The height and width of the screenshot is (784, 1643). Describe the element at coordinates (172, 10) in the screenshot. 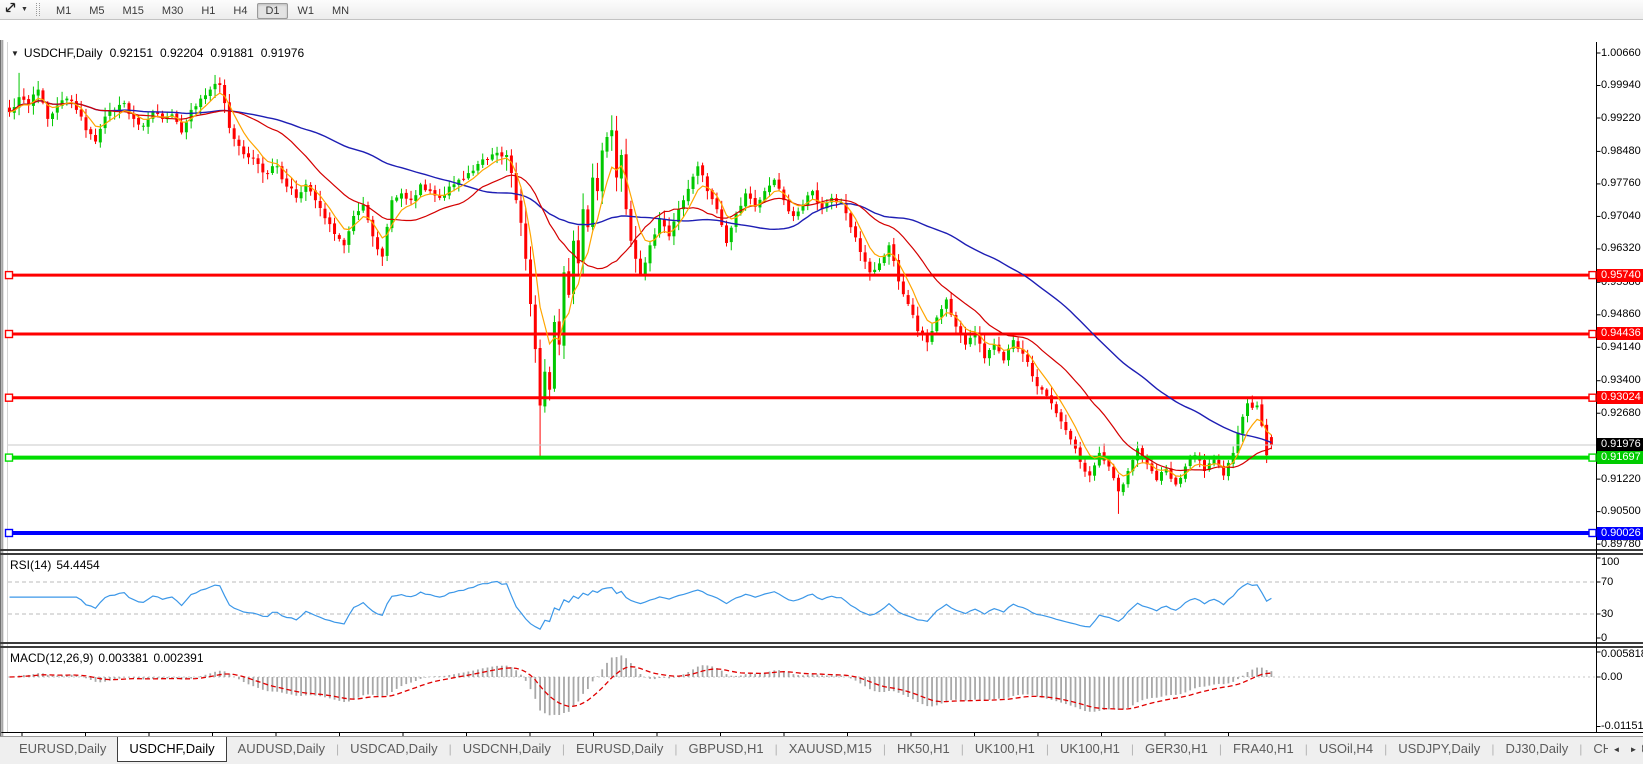

I see `timeframe-button-m30: M30` at that location.